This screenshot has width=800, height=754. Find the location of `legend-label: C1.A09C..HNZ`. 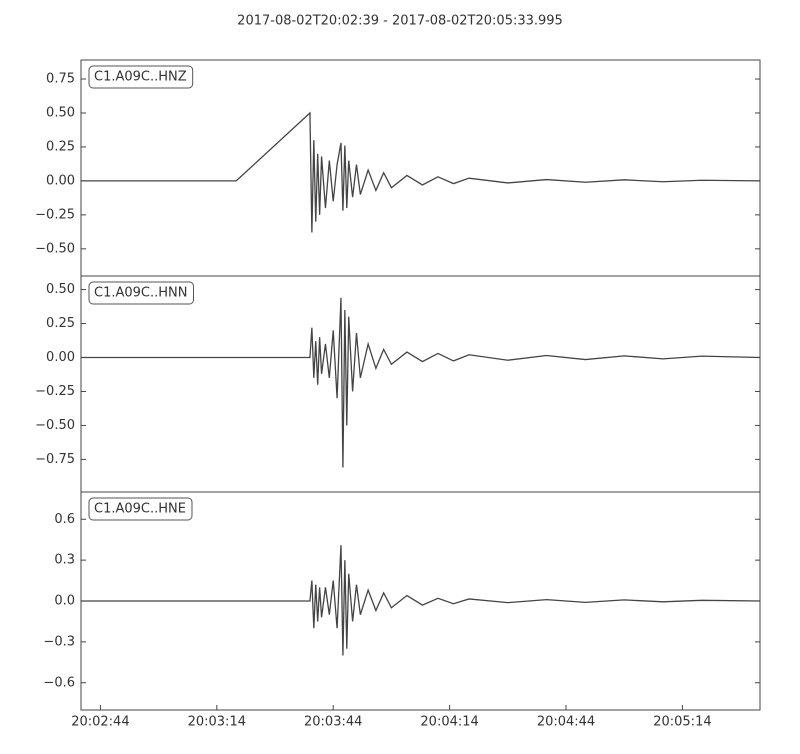

legend-label: C1.A09C..HNZ is located at coordinates (140, 77).